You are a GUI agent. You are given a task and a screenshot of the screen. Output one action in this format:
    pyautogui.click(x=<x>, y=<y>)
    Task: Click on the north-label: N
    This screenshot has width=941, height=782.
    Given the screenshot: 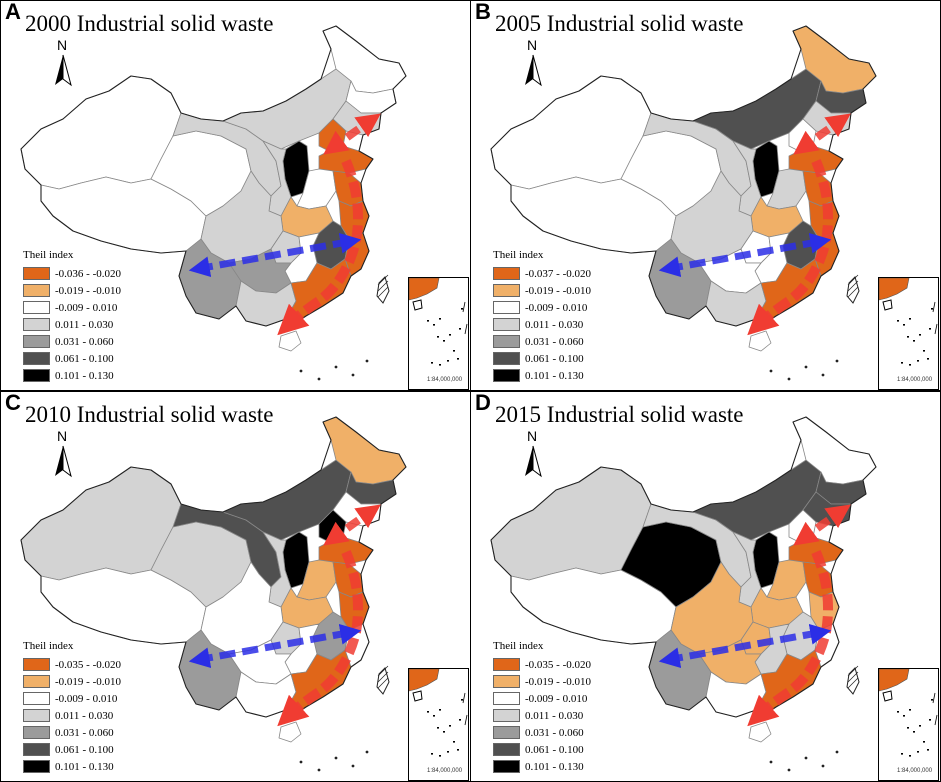 What is the action you would take?
    pyautogui.click(x=62, y=436)
    